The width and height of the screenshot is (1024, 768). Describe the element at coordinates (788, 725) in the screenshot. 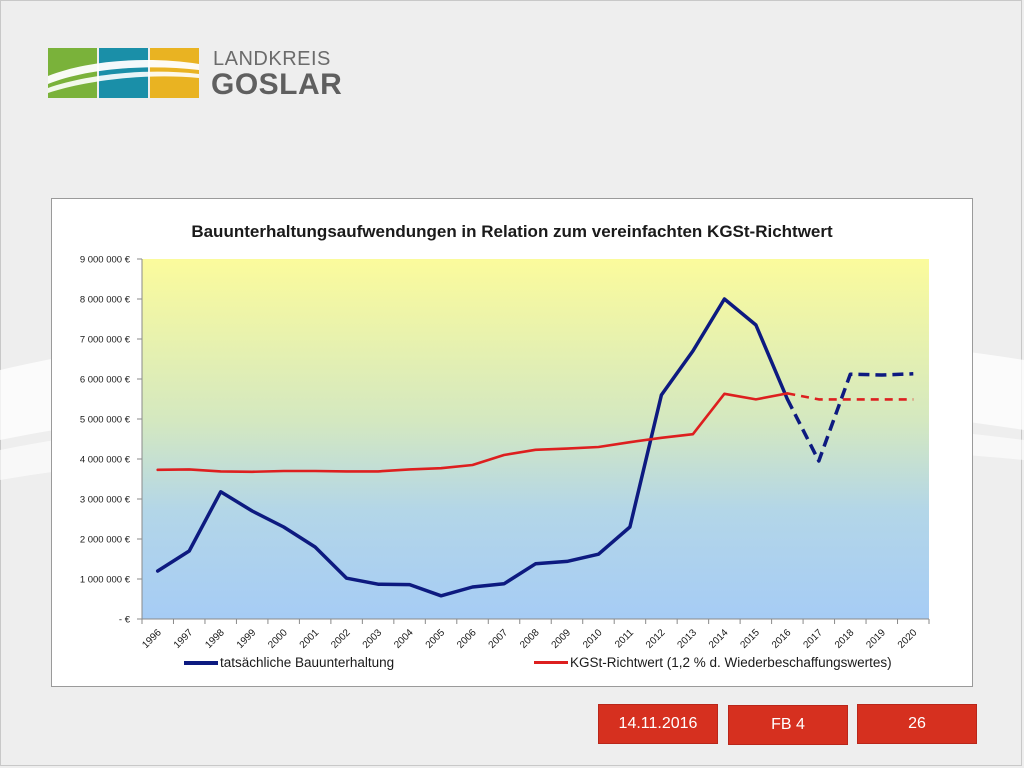

I see `footer-section: FB 4` at that location.